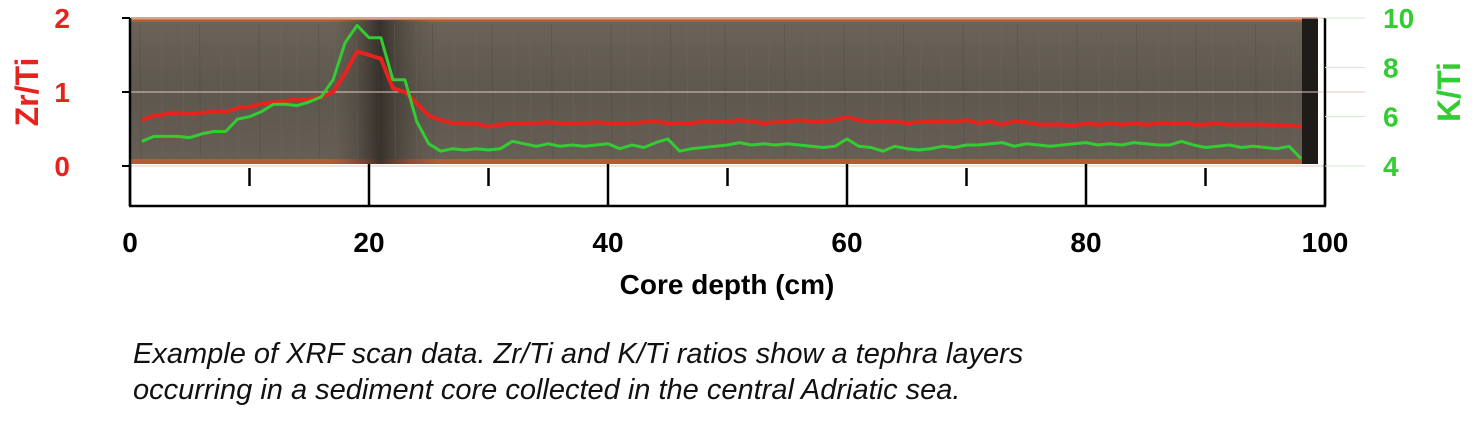 This screenshot has height=421, width=1472. I want to click on x-tick-label: 40, so click(607, 242).